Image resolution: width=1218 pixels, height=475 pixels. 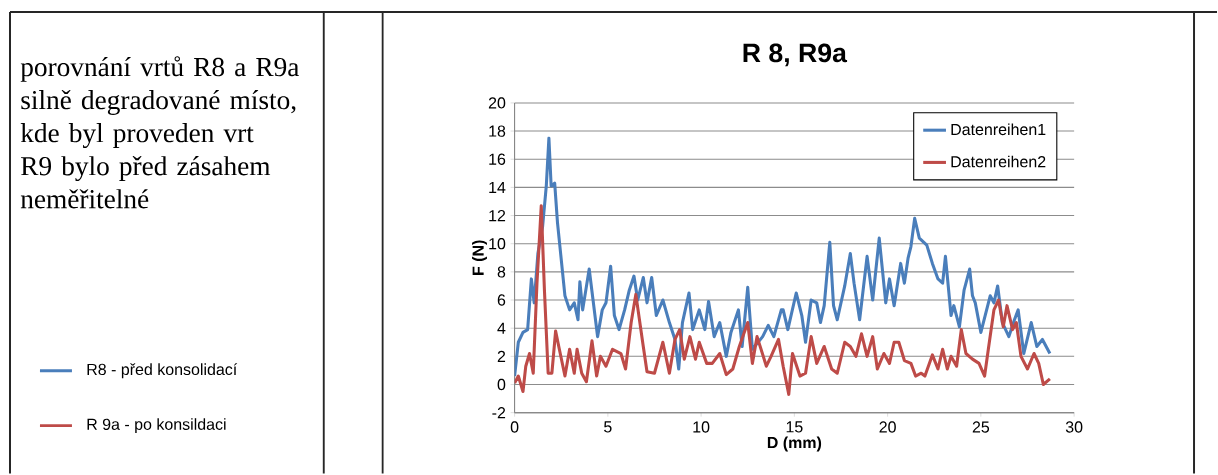 What do you see at coordinates (479, 258) in the screenshot?
I see `y-axis-title: F (N)` at bounding box center [479, 258].